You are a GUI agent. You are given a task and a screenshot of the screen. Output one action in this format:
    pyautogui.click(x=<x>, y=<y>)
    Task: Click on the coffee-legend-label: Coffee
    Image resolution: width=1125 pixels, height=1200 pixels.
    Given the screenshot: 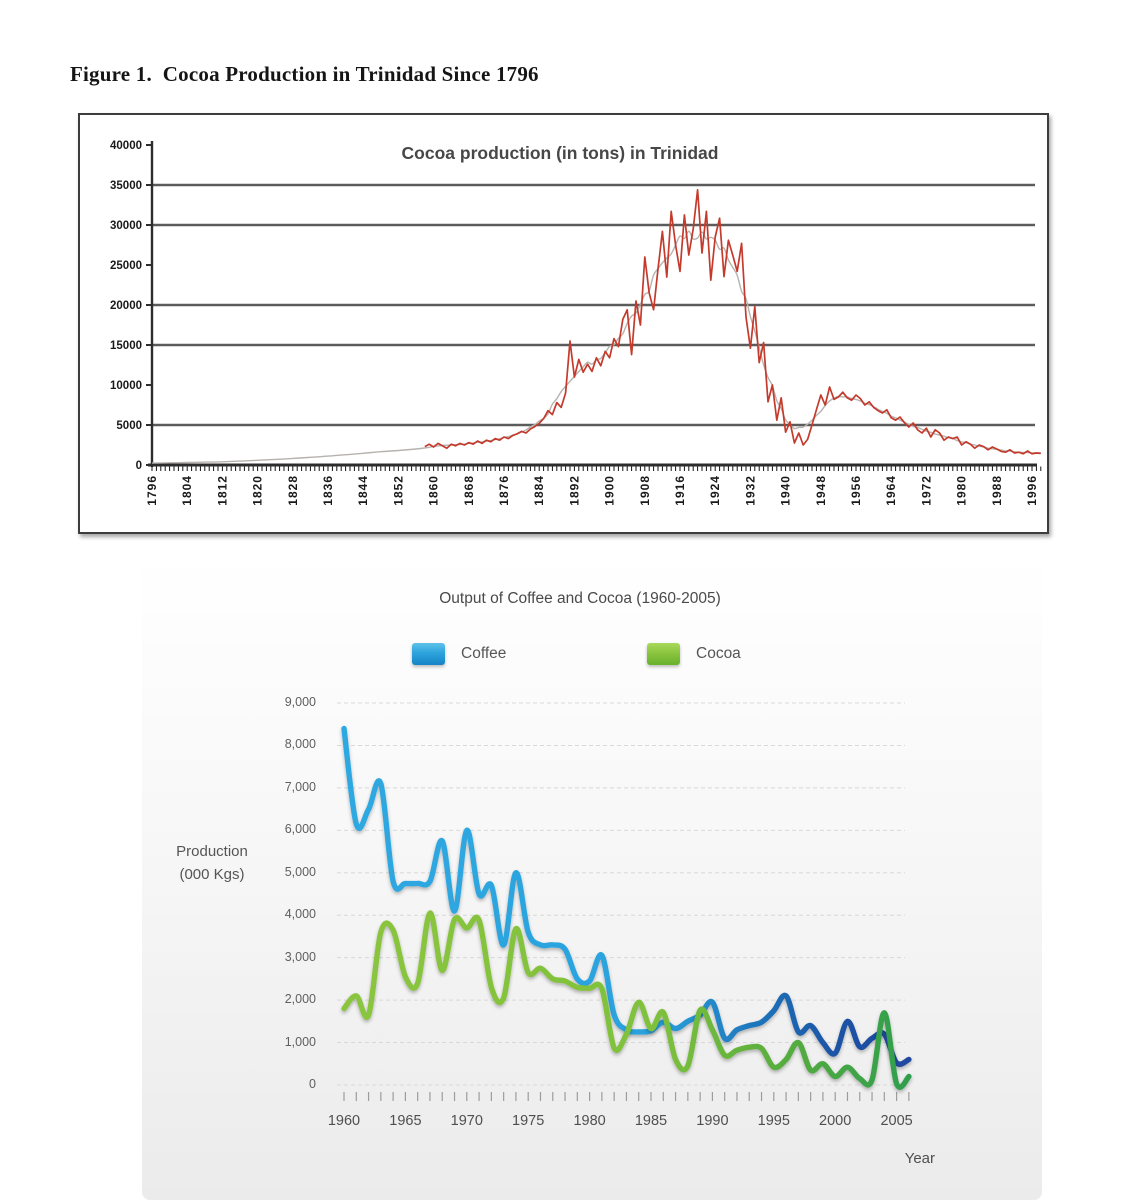 What is the action you would take?
    pyautogui.click(x=484, y=653)
    